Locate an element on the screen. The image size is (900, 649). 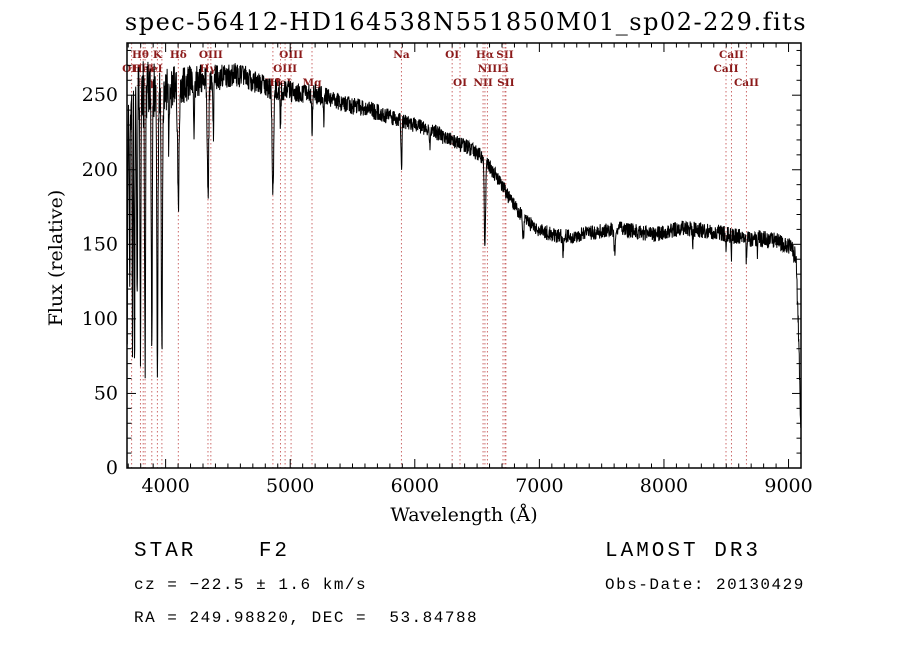
x-tick-label: 4000 is located at coordinates (165, 486).